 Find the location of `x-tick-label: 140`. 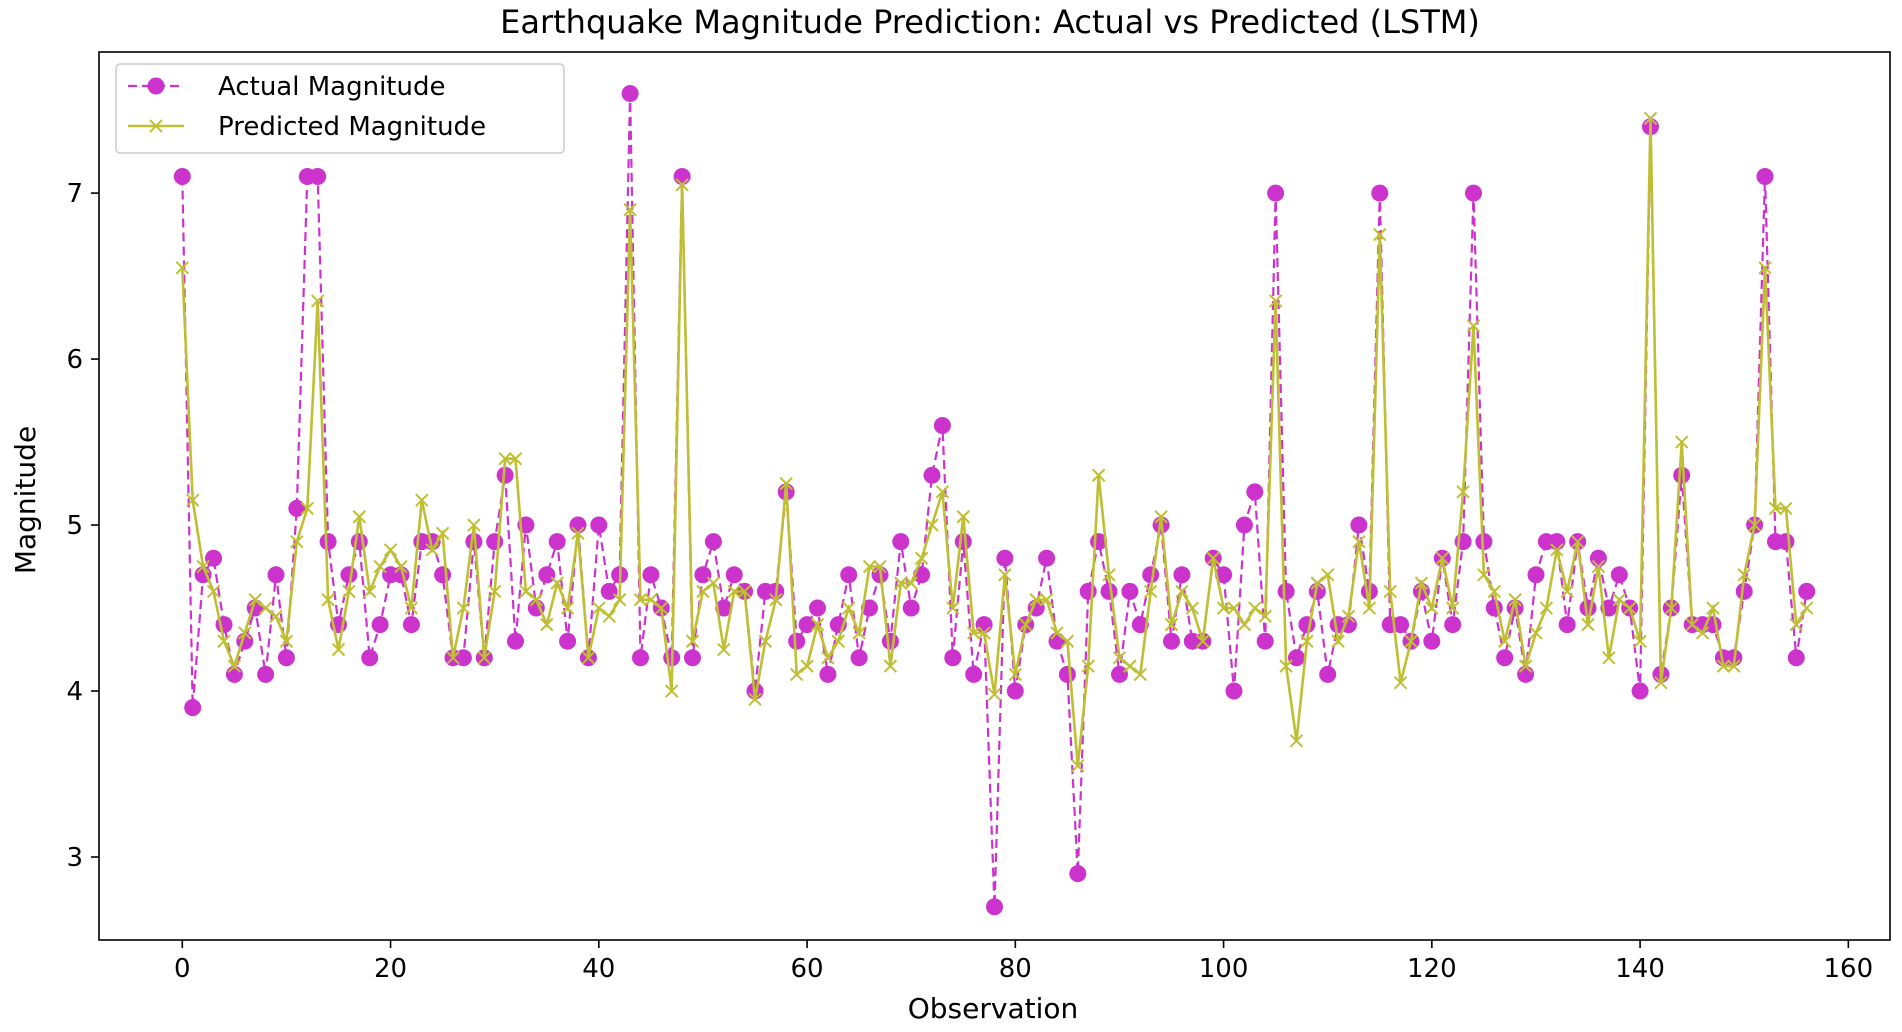

x-tick-label: 140 is located at coordinates (1640, 969).